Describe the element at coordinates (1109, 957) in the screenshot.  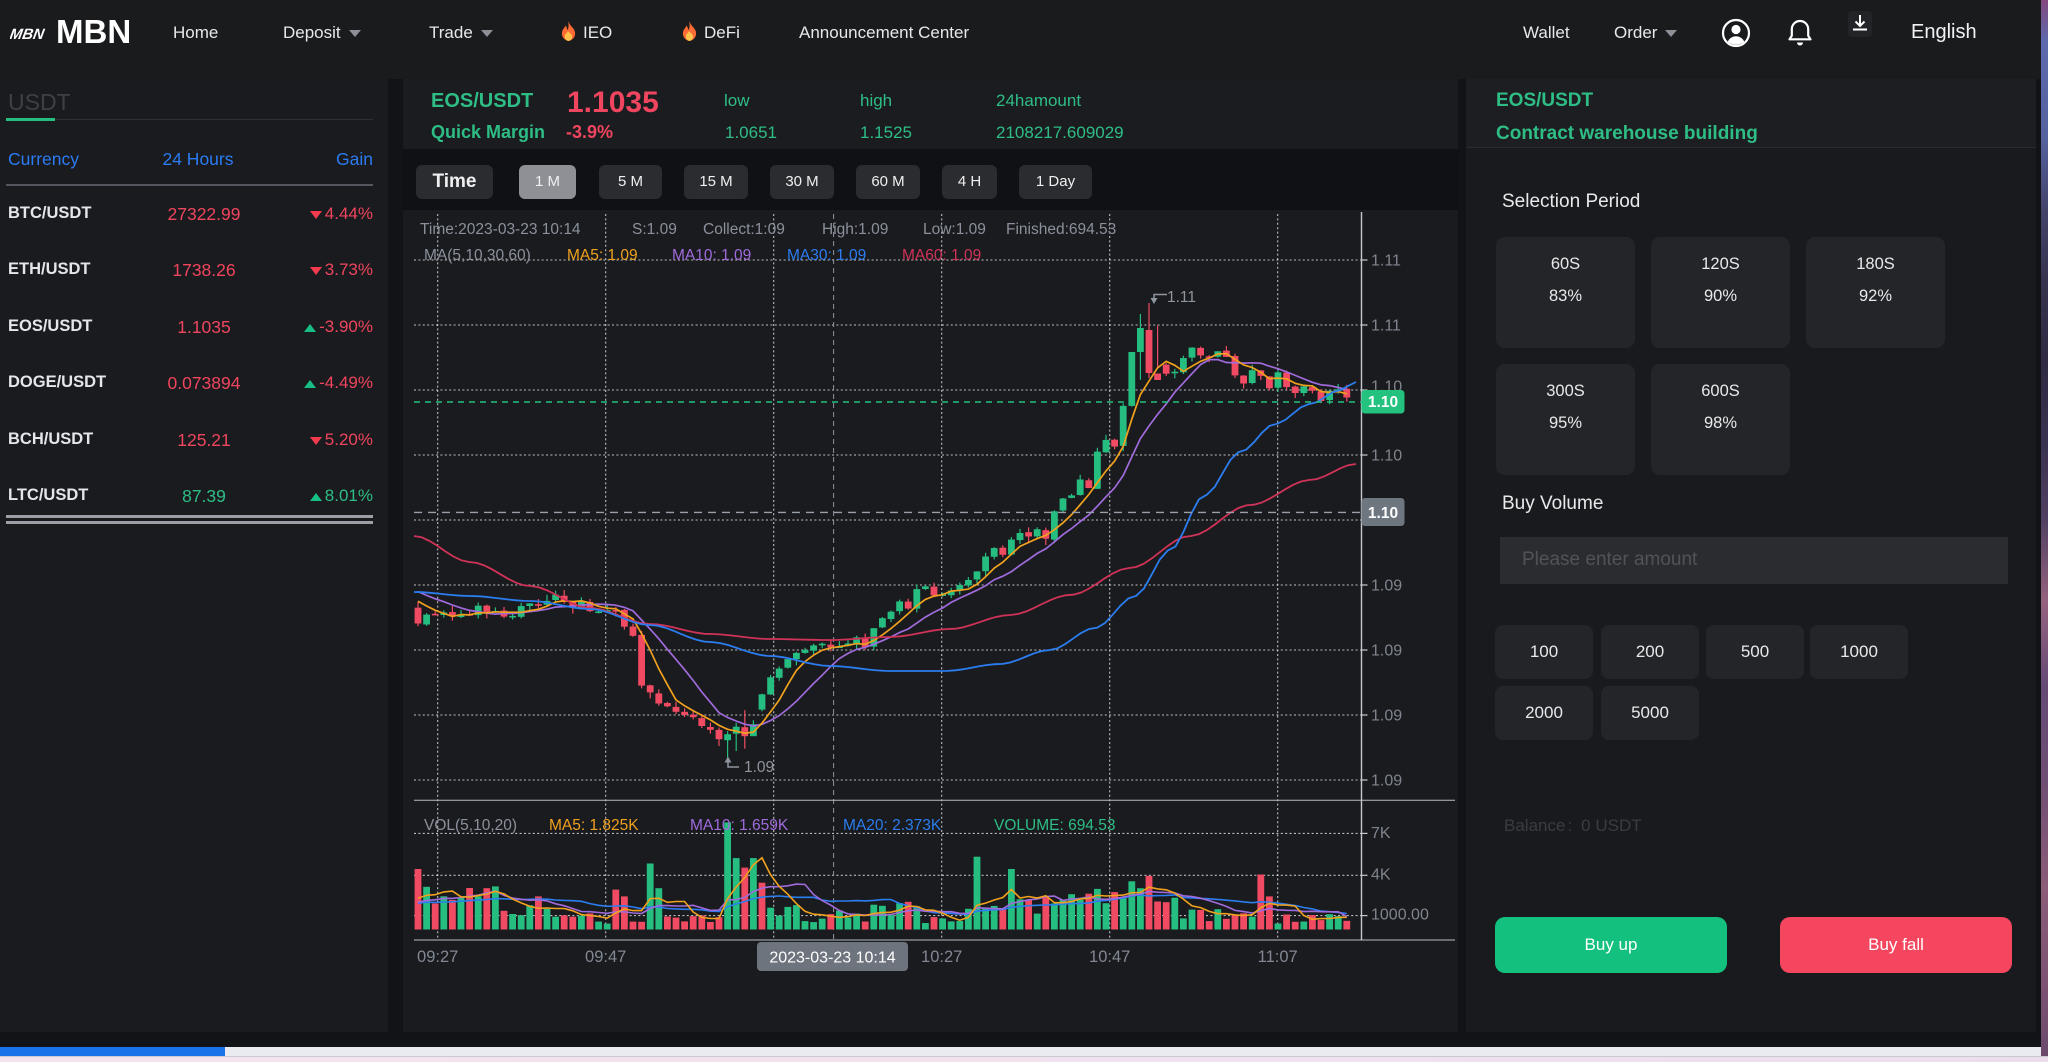
I see `svg-text: 10:47` at that location.